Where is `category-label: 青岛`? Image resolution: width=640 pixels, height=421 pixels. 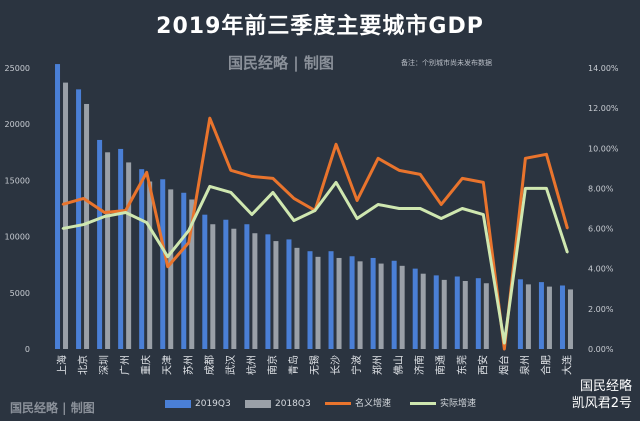 category-label: 青岛 is located at coordinates (293, 365).